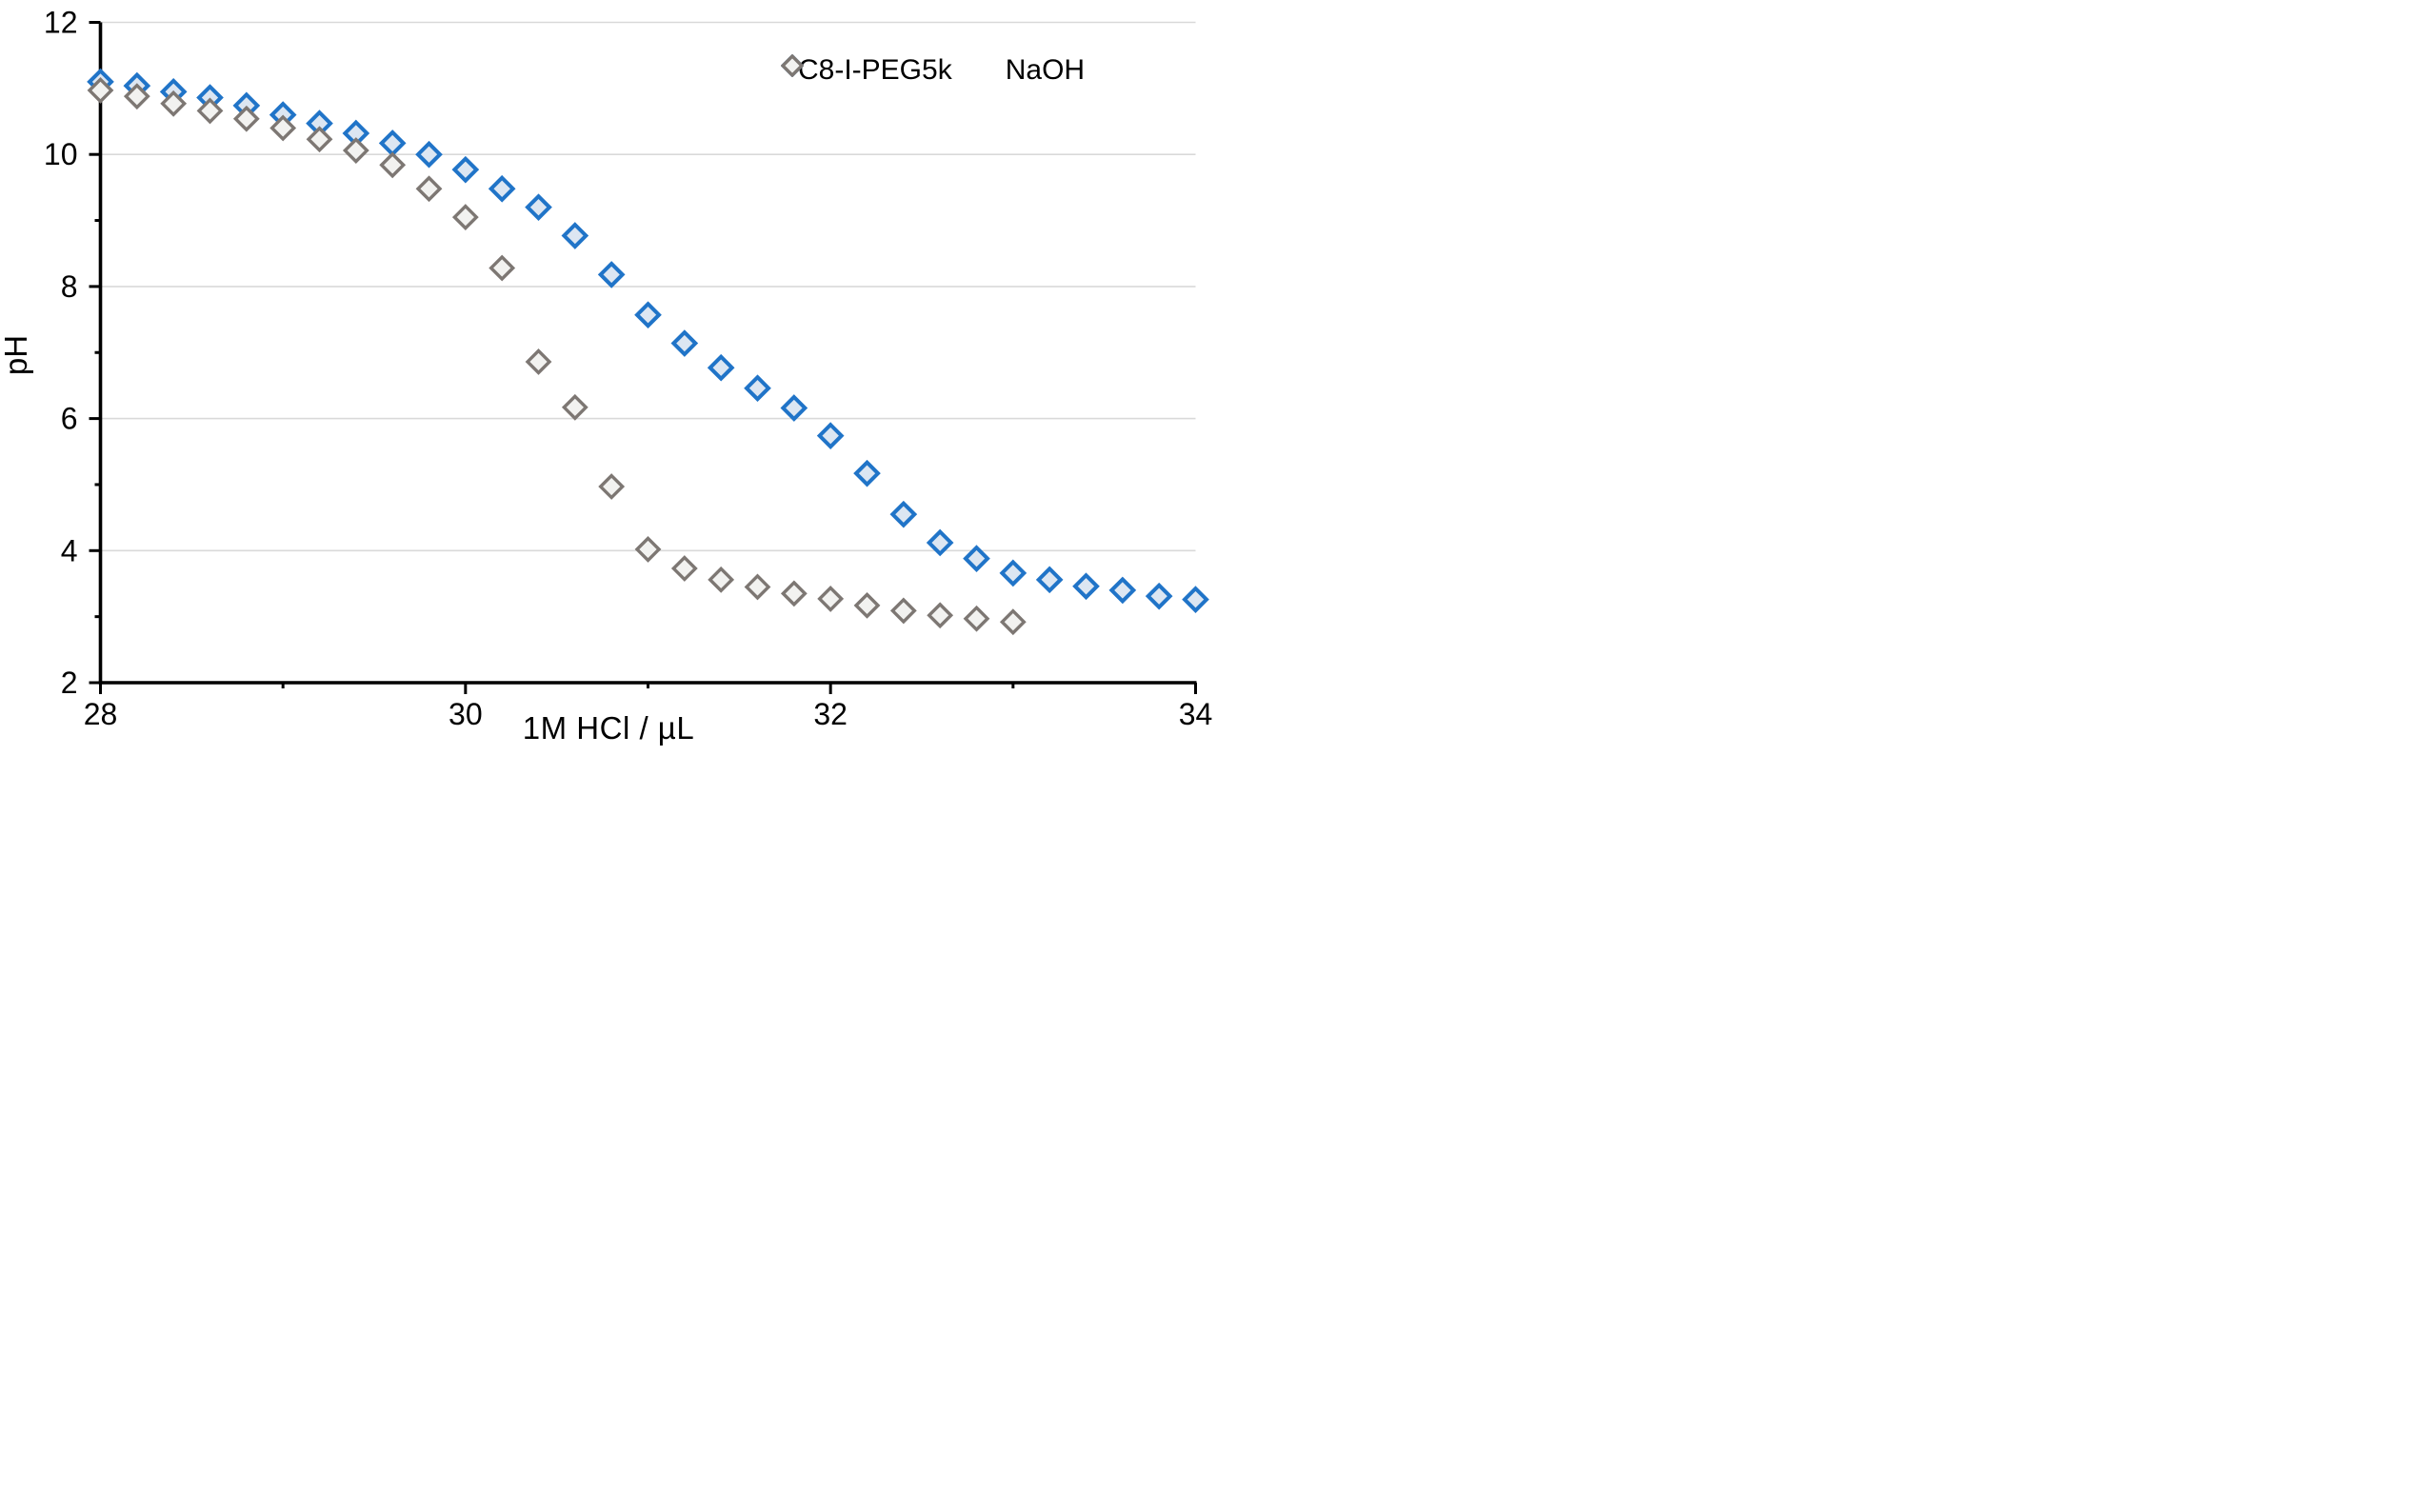 This screenshot has width=2434, height=1512. What do you see at coordinates (101, 714) in the screenshot?
I see `x-tick-label: 28` at bounding box center [101, 714].